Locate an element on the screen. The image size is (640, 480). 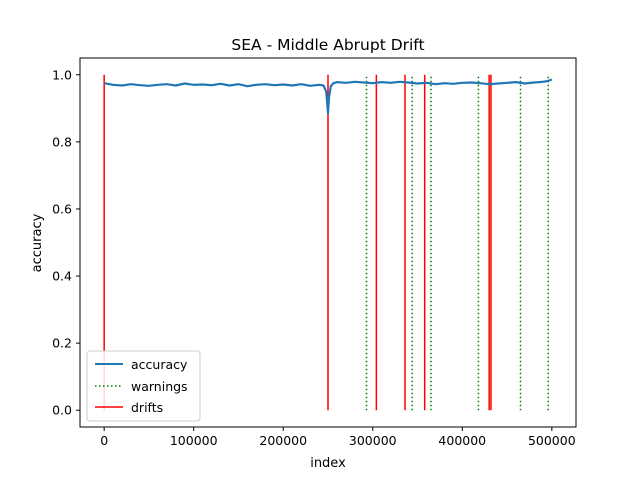
legend-label-drifts: drifts is located at coordinates (147, 407).